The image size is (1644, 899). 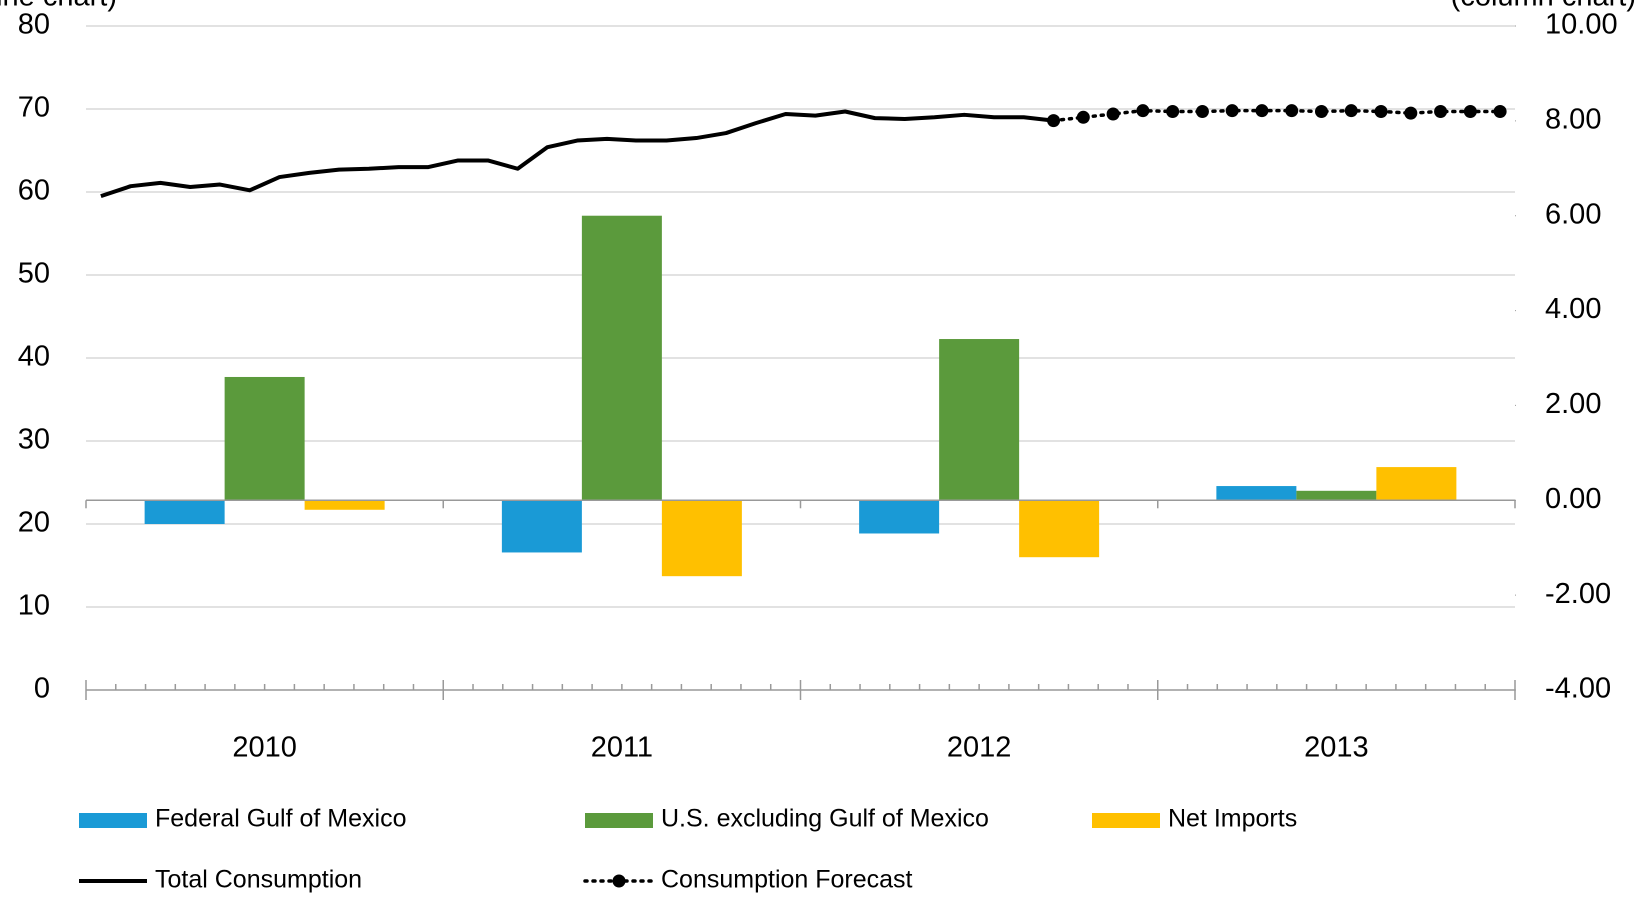 I want to click on y-tick-label: 0, so click(x=42, y=689).